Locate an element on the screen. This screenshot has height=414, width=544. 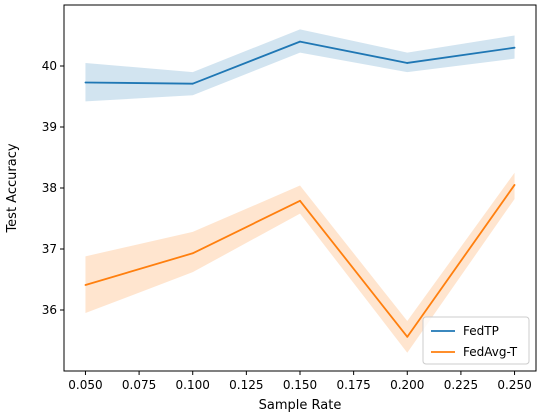
x-tick-label: 0.225 is located at coordinates (461, 385).